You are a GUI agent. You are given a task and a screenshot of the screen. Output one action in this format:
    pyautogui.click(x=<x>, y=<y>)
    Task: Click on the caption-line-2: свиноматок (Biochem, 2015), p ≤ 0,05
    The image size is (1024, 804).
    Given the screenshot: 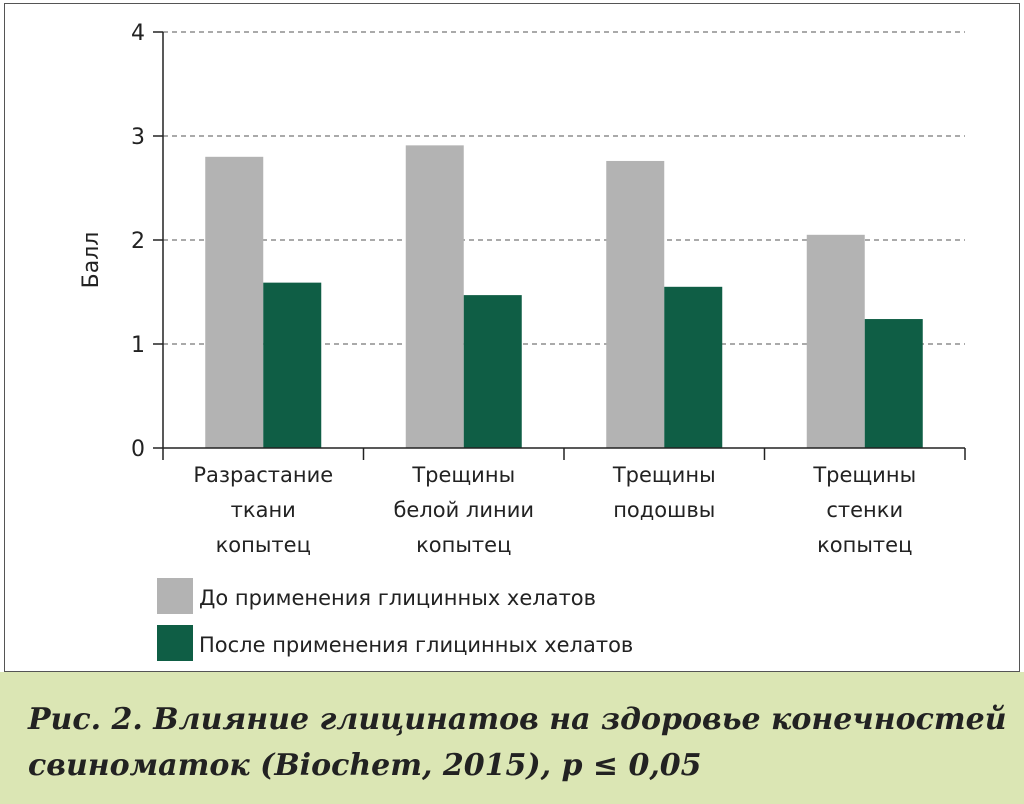 What is the action you would take?
    pyautogui.click(x=365, y=765)
    